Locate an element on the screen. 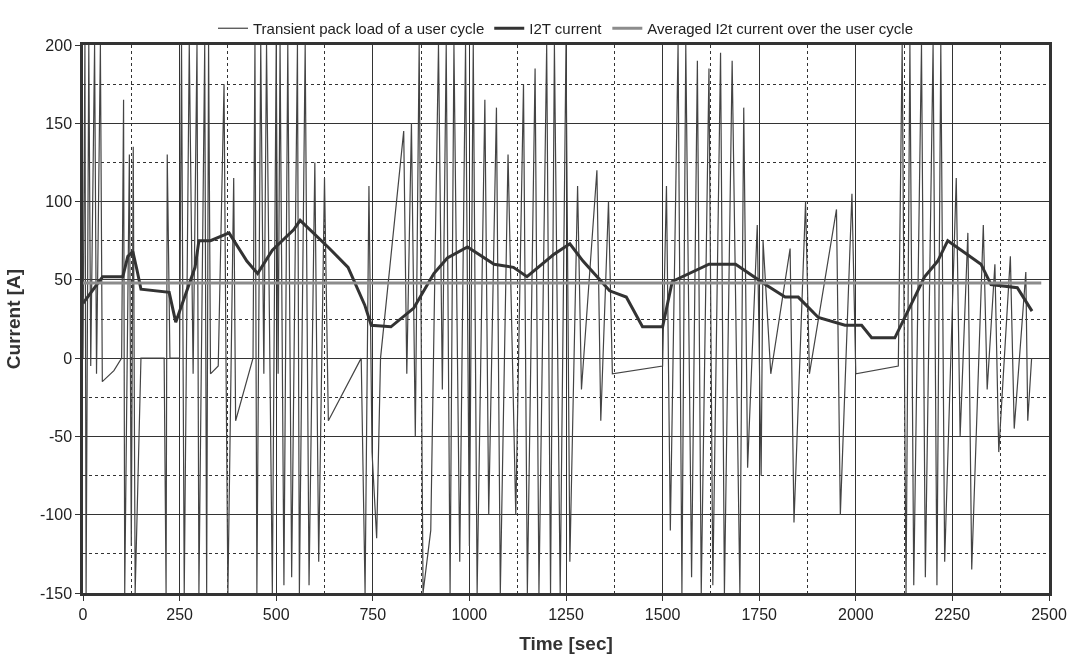  x-tick-label: 0 is located at coordinates (83, 614).